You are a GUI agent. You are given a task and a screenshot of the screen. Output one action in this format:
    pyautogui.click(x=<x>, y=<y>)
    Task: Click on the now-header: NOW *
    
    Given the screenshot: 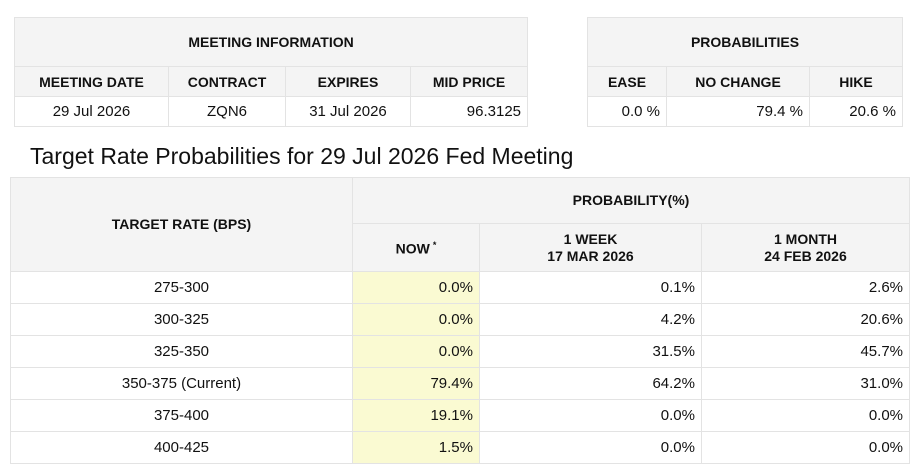 What is the action you would take?
    pyautogui.click(x=416, y=247)
    